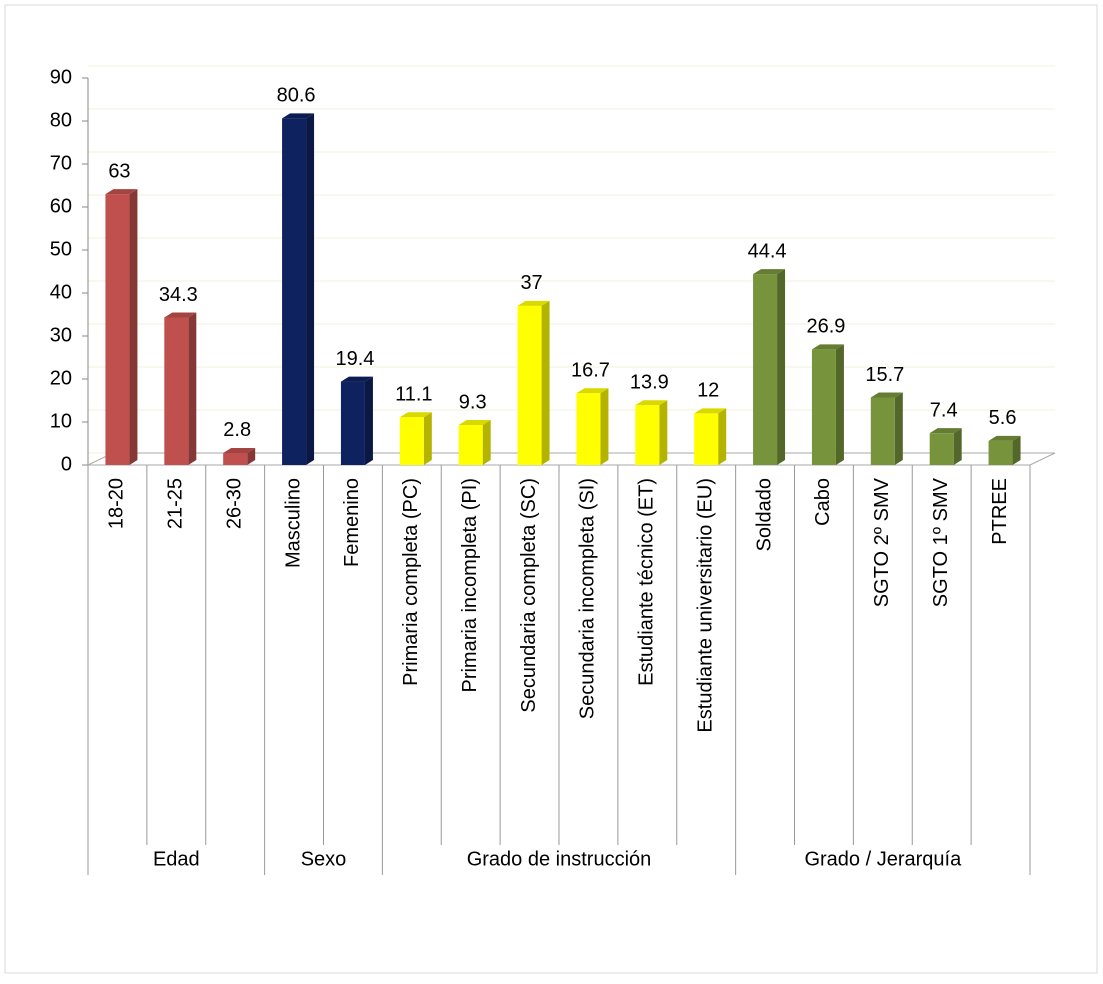 Image resolution: width=1103 pixels, height=984 pixels. Describe the element at coordinates (61, 77) in the screenshot. I see `y-tick-label: 90` at that location.